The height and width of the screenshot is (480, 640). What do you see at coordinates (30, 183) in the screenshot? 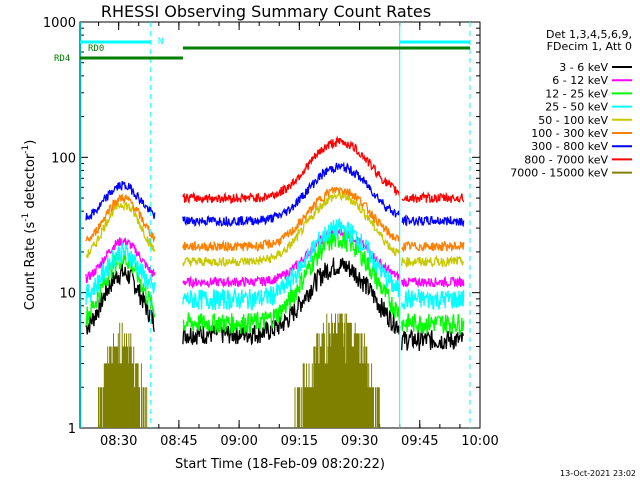
I see `y-axis-label-mid: detector` at bounding box center [30, 183].